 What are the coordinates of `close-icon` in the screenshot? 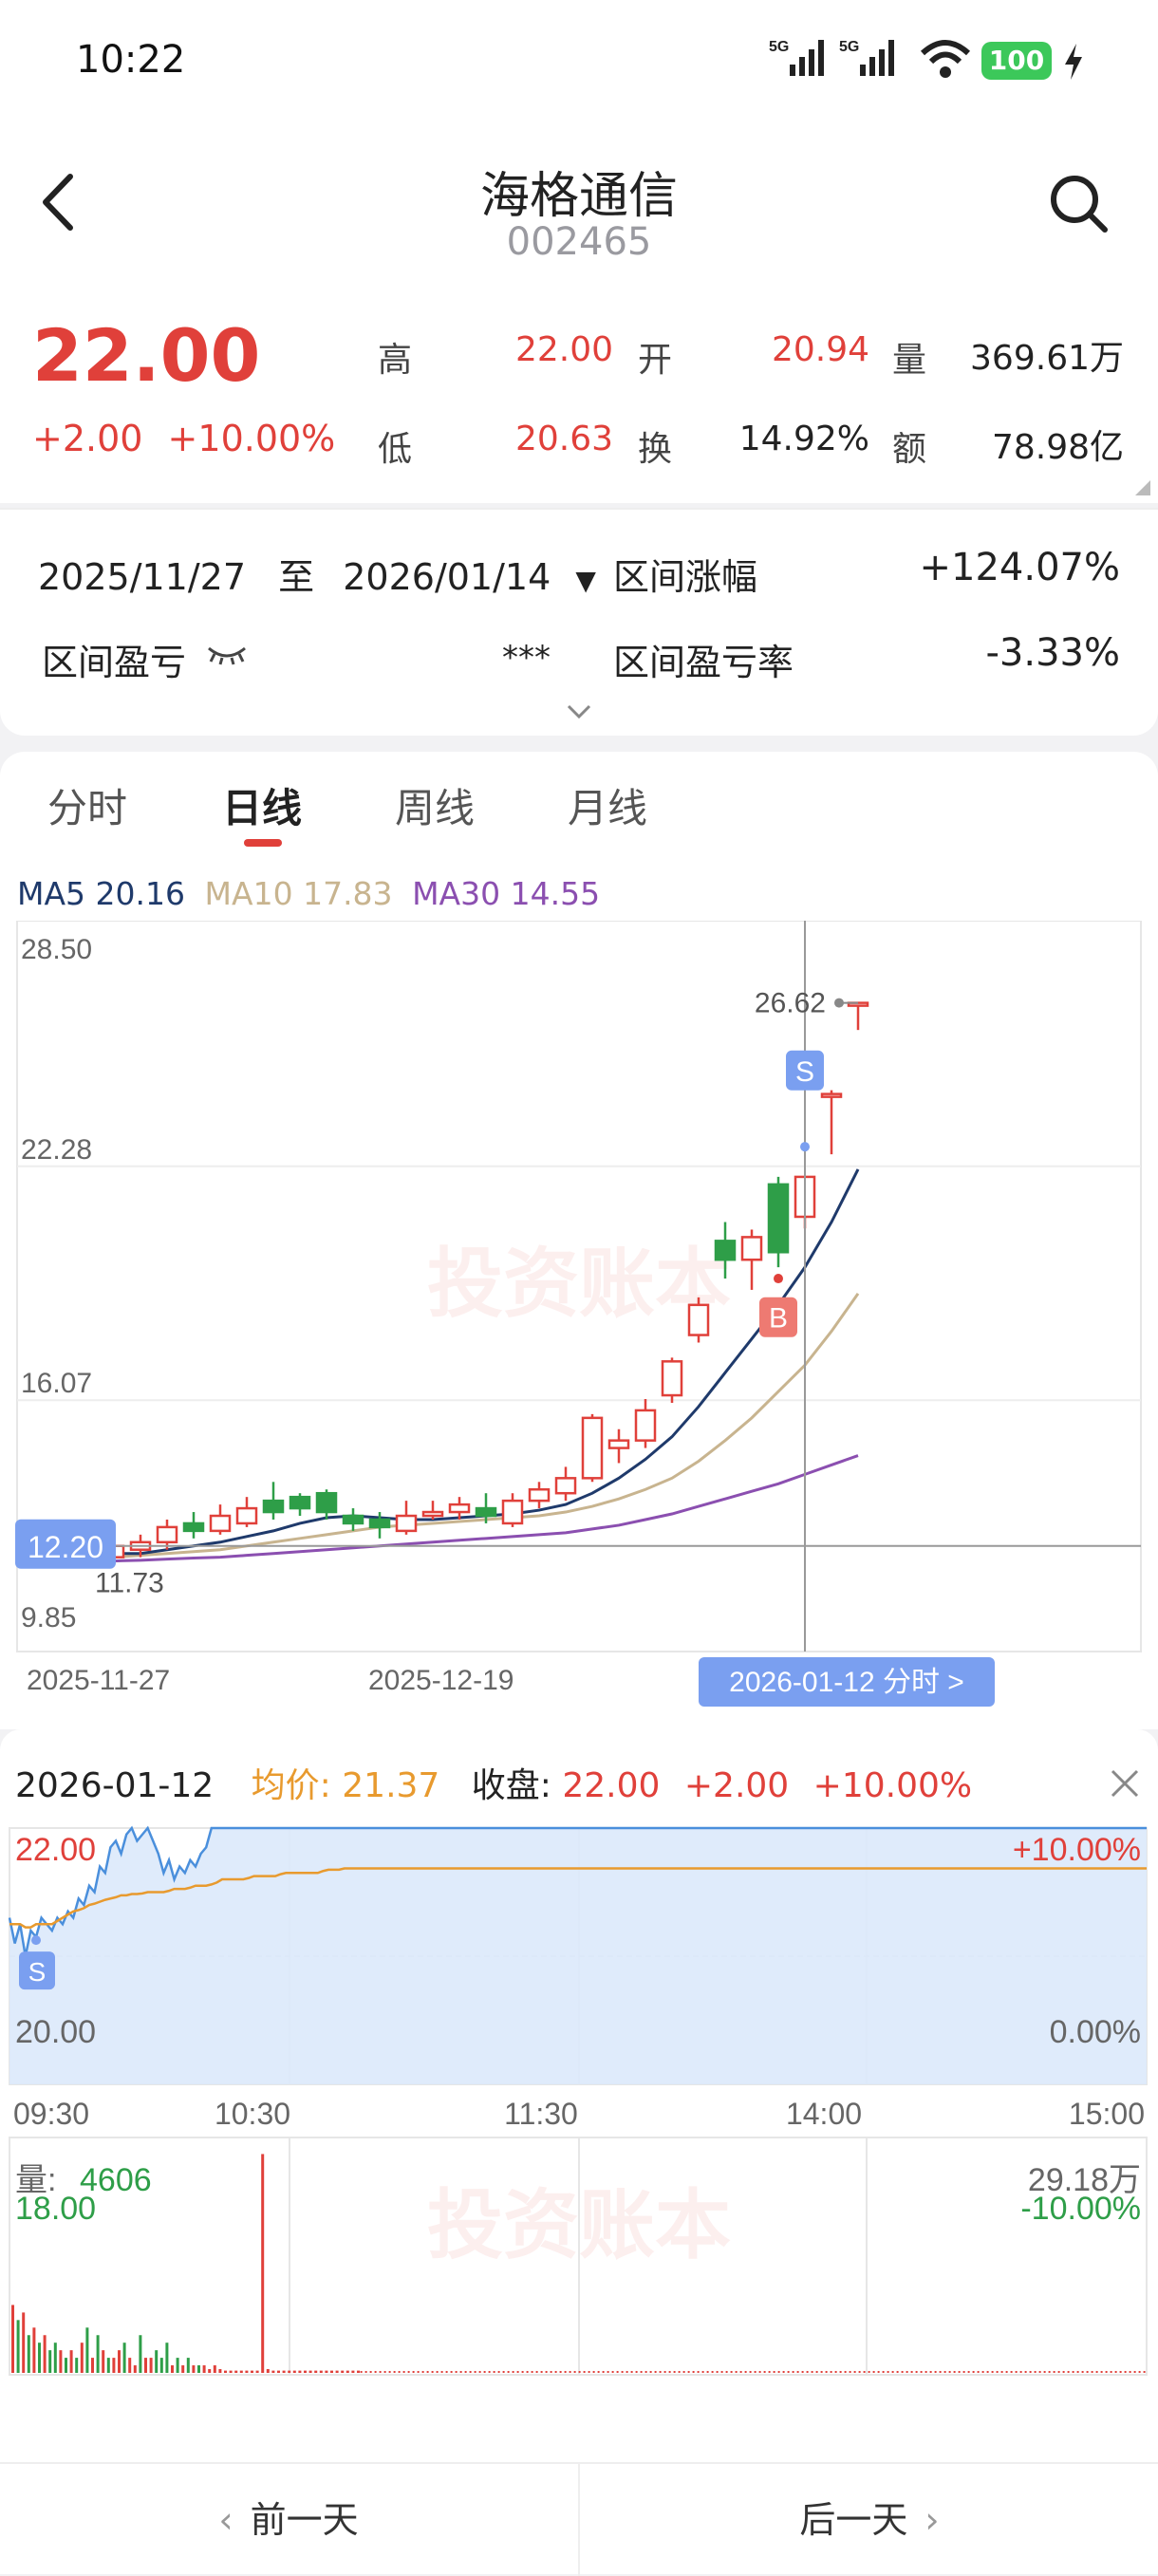 It's located at (1125, 1783).